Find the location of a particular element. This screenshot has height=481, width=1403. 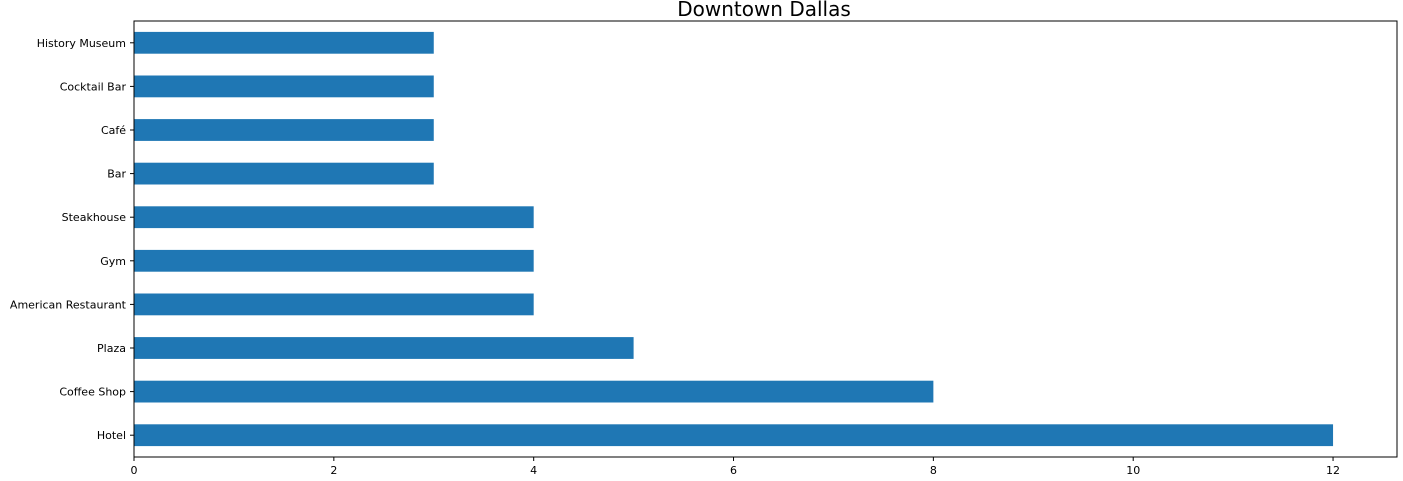

x-tick-label: 2 is located at coordinates (333, 470).